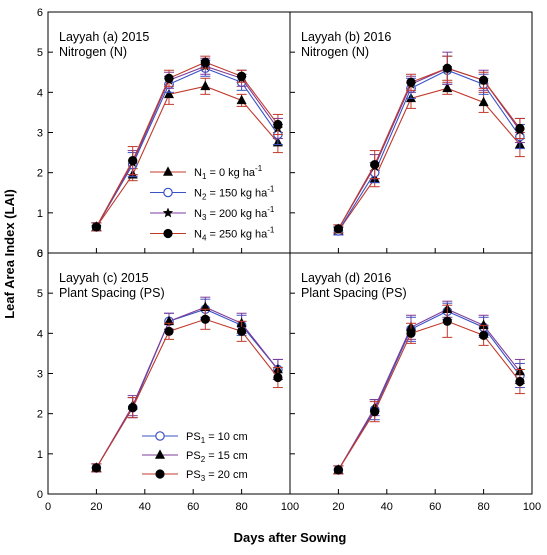 The image size is (547, 555). Describe the element at coordinates (112, 293) in the screenshot. I see `panel-subtitle: Plant Spacing (PS)` at that location.